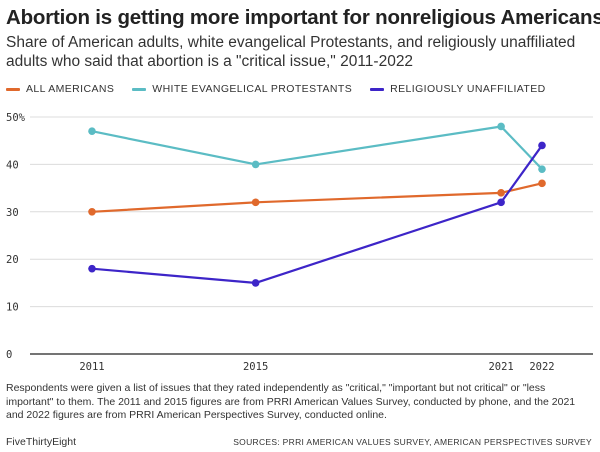 The height and width of the screenshot is (452, 600). I want to click on legend-item-white-evangelical: WHITE EVANGELICAL PROTESTANTS, so click(242, 89).